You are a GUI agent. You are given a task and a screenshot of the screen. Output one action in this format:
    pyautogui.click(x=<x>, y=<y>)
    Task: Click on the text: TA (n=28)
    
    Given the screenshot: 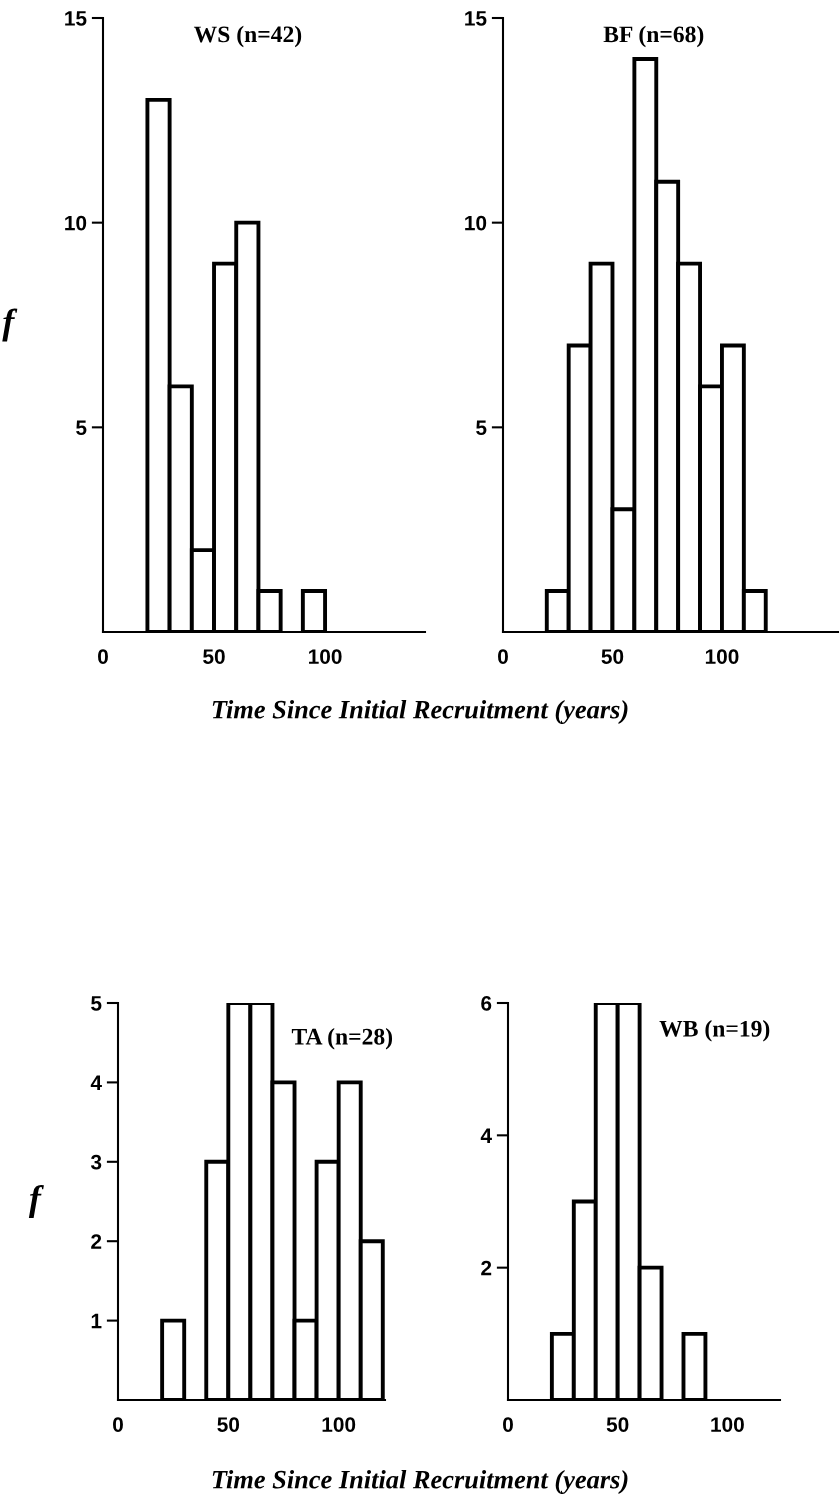 What is the action you would take?
    pyautogui.click(x=342, y=1039)
    